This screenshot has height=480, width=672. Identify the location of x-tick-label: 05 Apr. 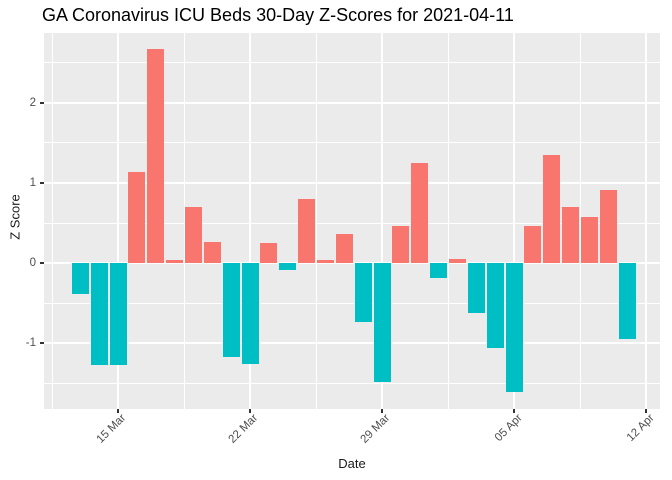
(508, 428).